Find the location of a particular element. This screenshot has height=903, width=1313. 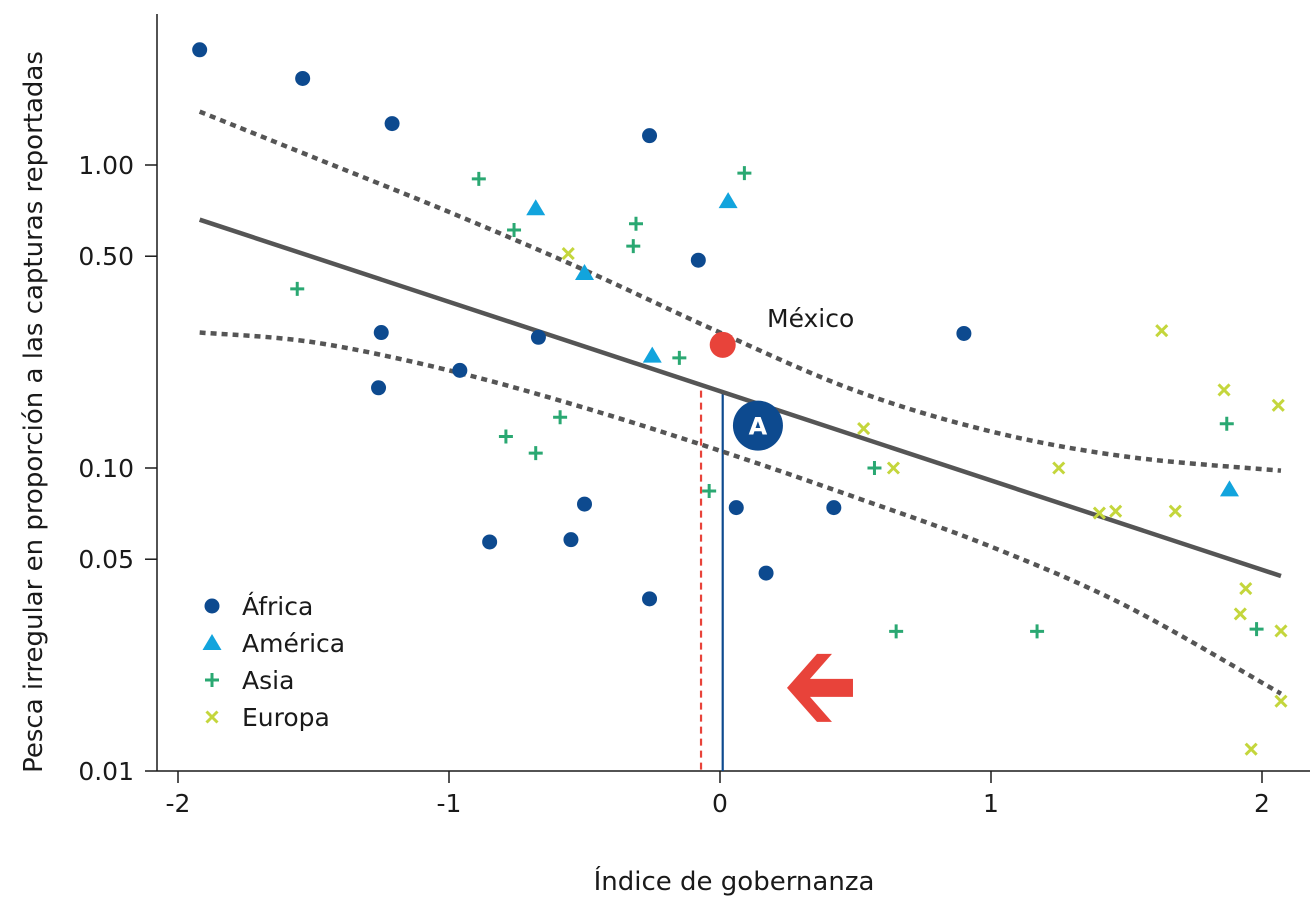

annotations: México A is located at coordinates (793, 513).